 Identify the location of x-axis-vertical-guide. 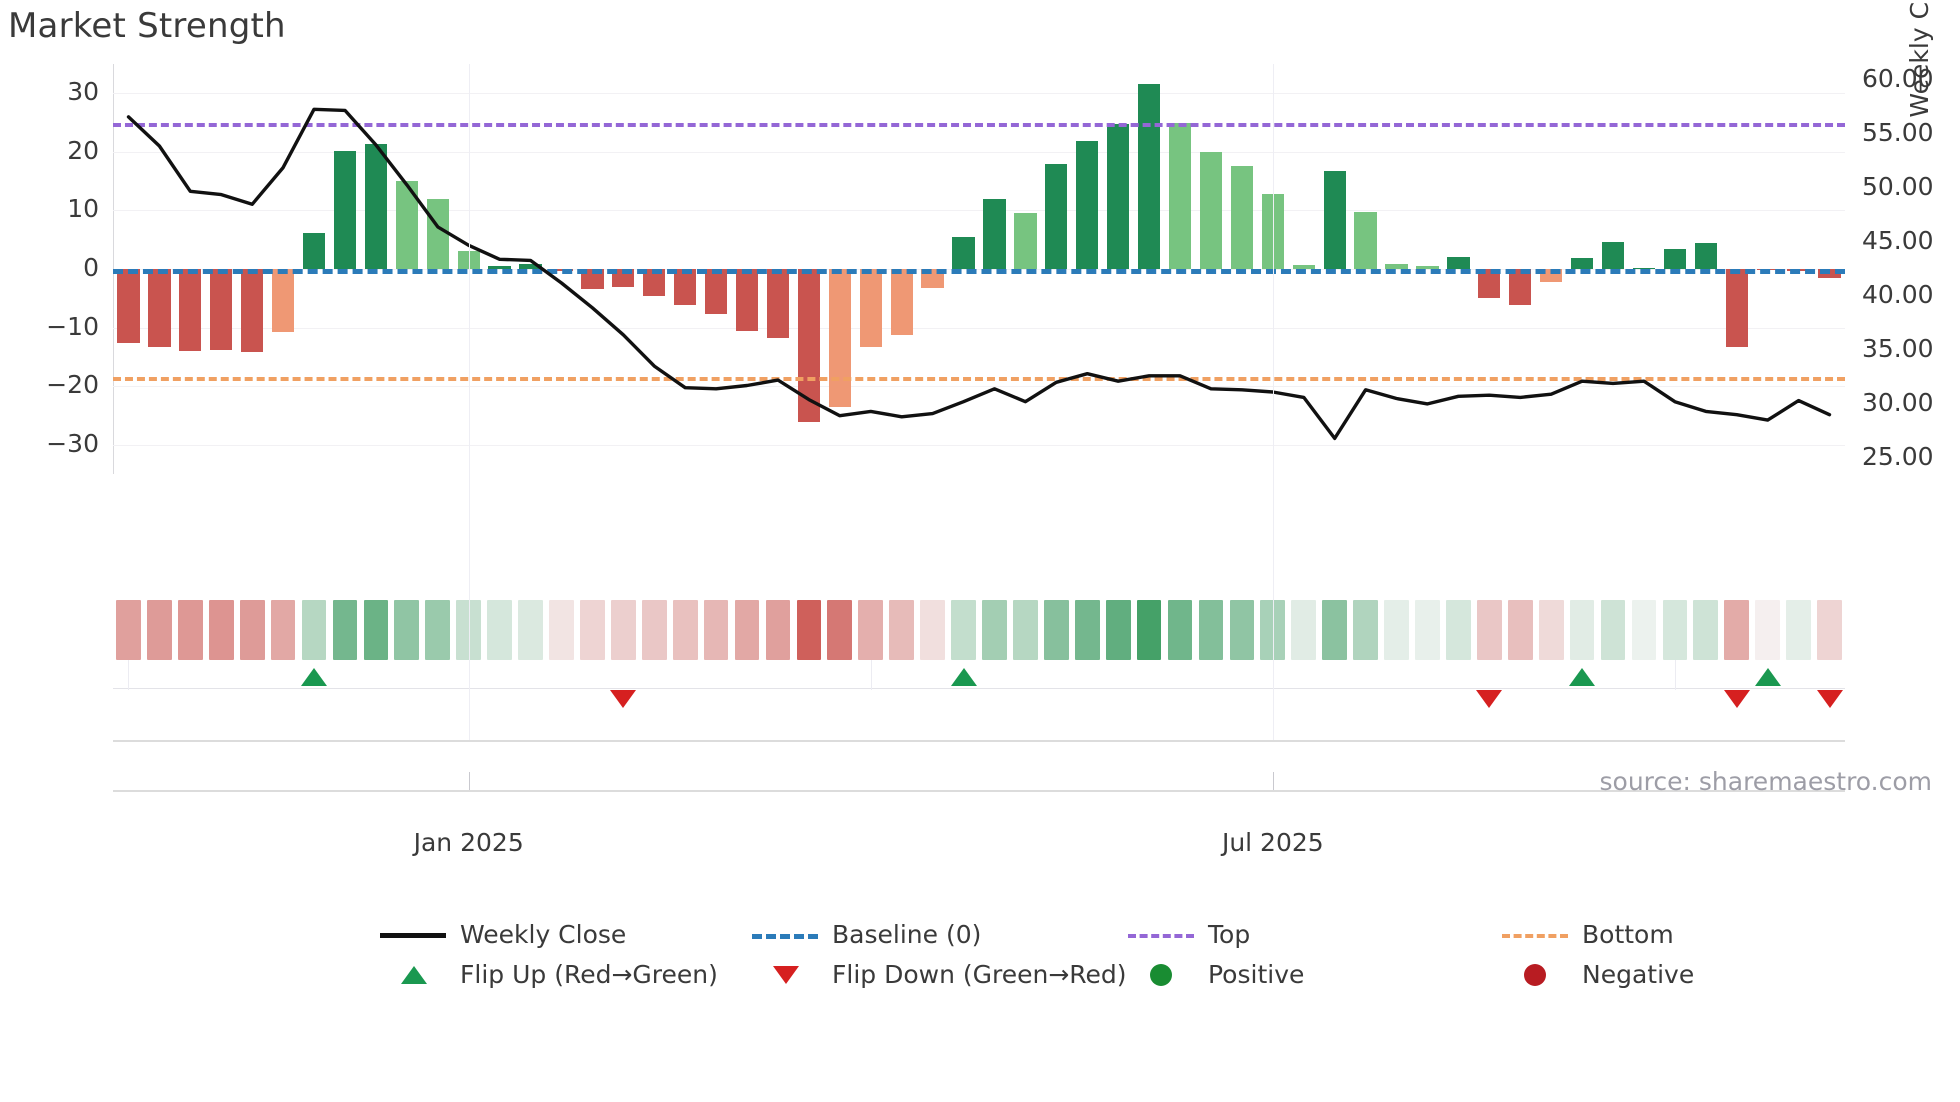
(469, 402).